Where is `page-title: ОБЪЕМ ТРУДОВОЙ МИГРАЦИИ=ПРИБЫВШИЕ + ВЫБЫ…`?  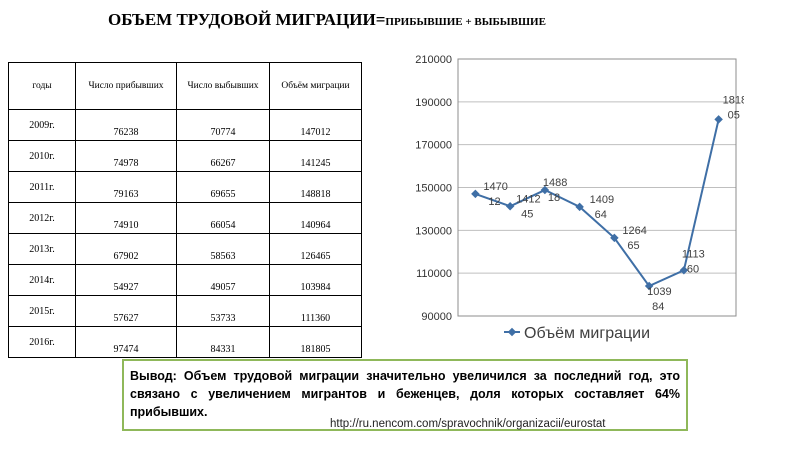
page-title: ОБЪЕМ ТРУДОВОЙ МИГРАЦИИ=ПРИБЫВШИЕ + ВЫБЫ… is located at coordinates (327, 20).